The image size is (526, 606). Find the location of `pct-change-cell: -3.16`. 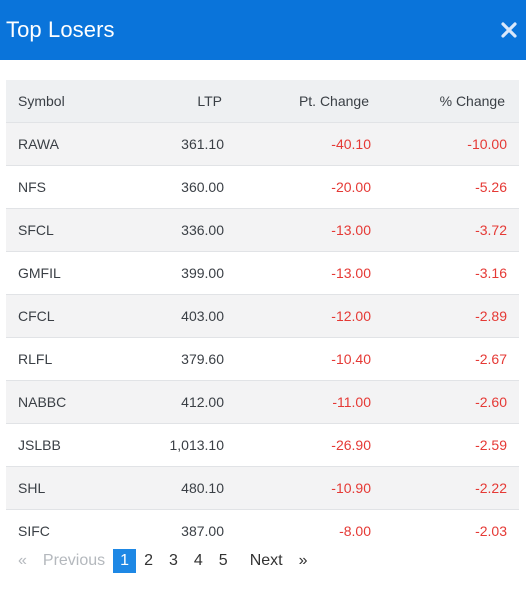

pct-change-cell: -3.16 is located at coordinates (491, 272).